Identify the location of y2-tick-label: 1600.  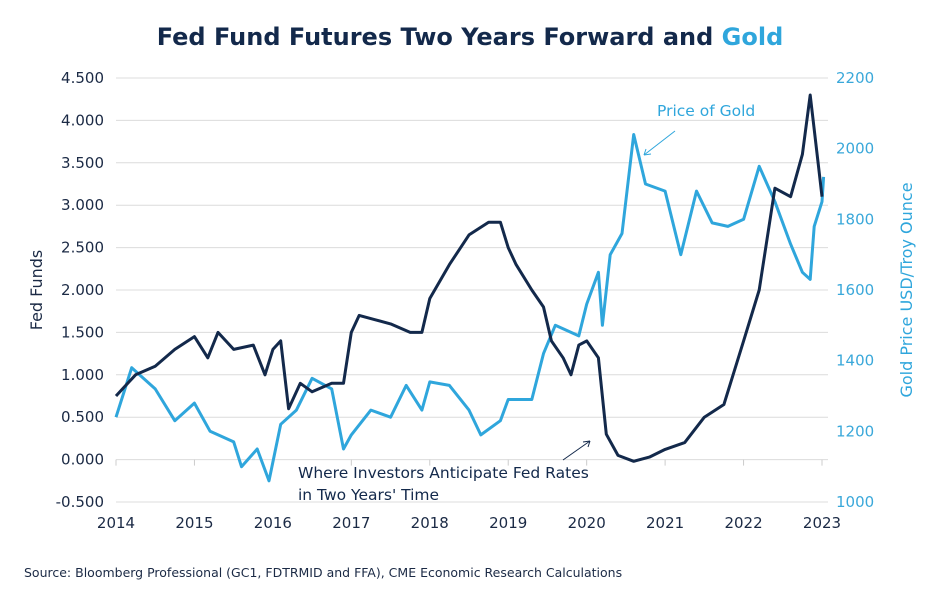
(855, 290).